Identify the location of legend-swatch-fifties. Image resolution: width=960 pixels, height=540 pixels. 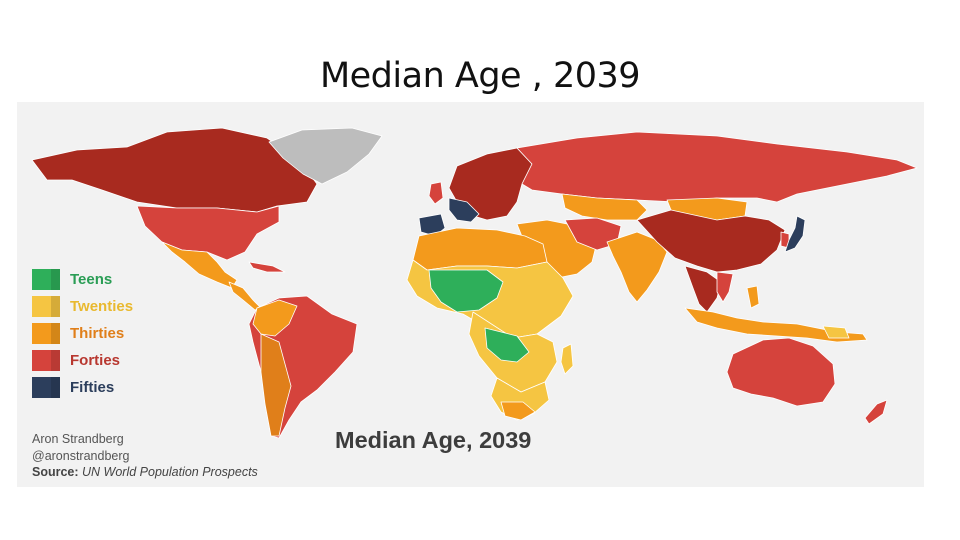
(46, 387).